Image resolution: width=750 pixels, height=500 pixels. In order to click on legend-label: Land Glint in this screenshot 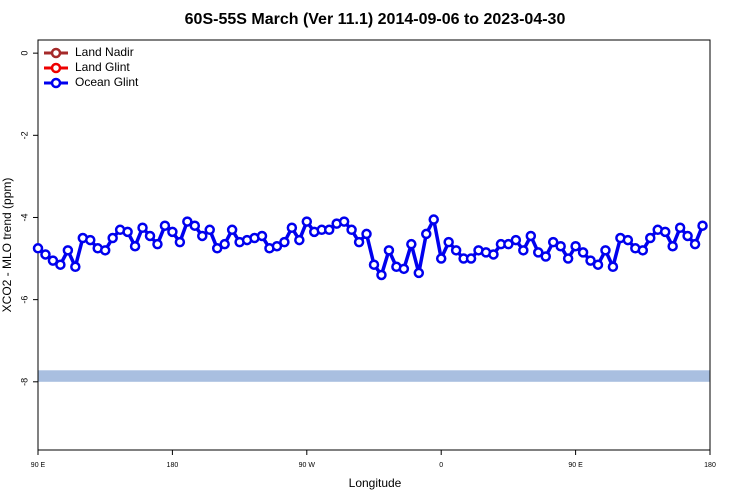, I will do `click(102, 67)`.